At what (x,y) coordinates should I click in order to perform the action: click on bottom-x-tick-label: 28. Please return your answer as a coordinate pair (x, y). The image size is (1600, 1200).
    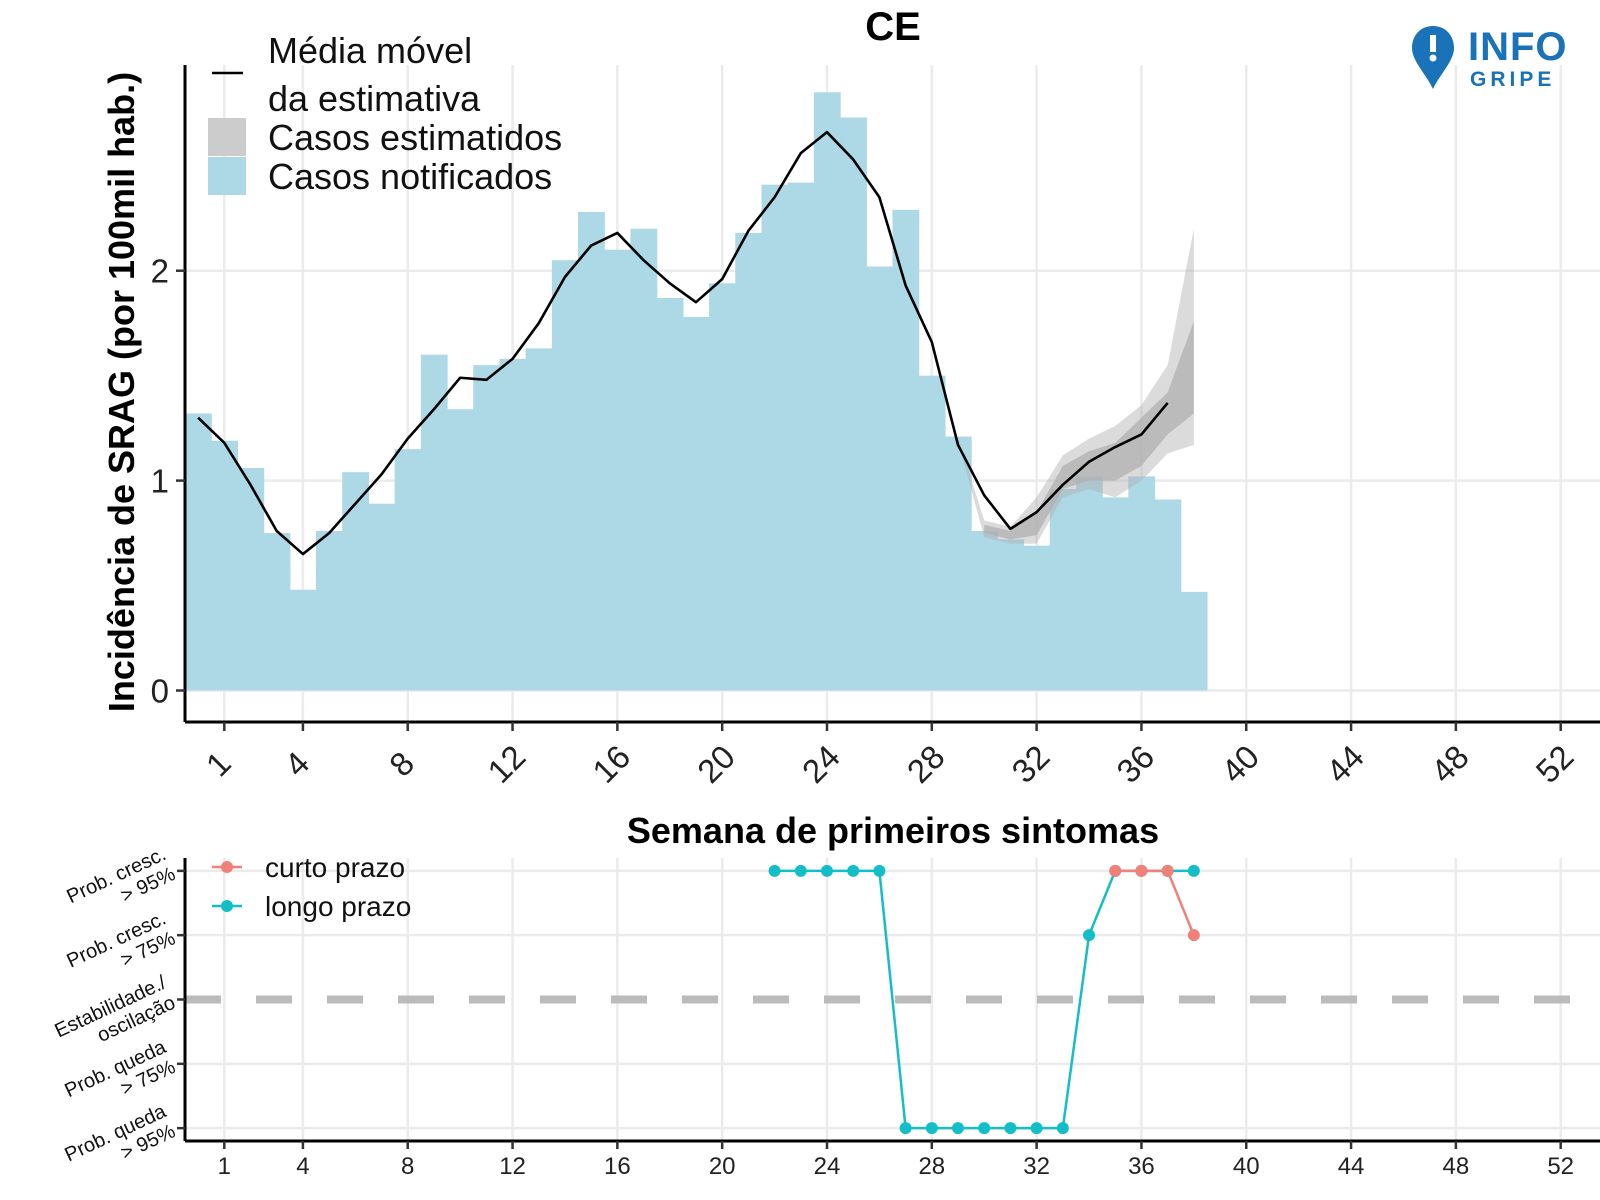
    Looking at the image, I should click on (931, 1166).